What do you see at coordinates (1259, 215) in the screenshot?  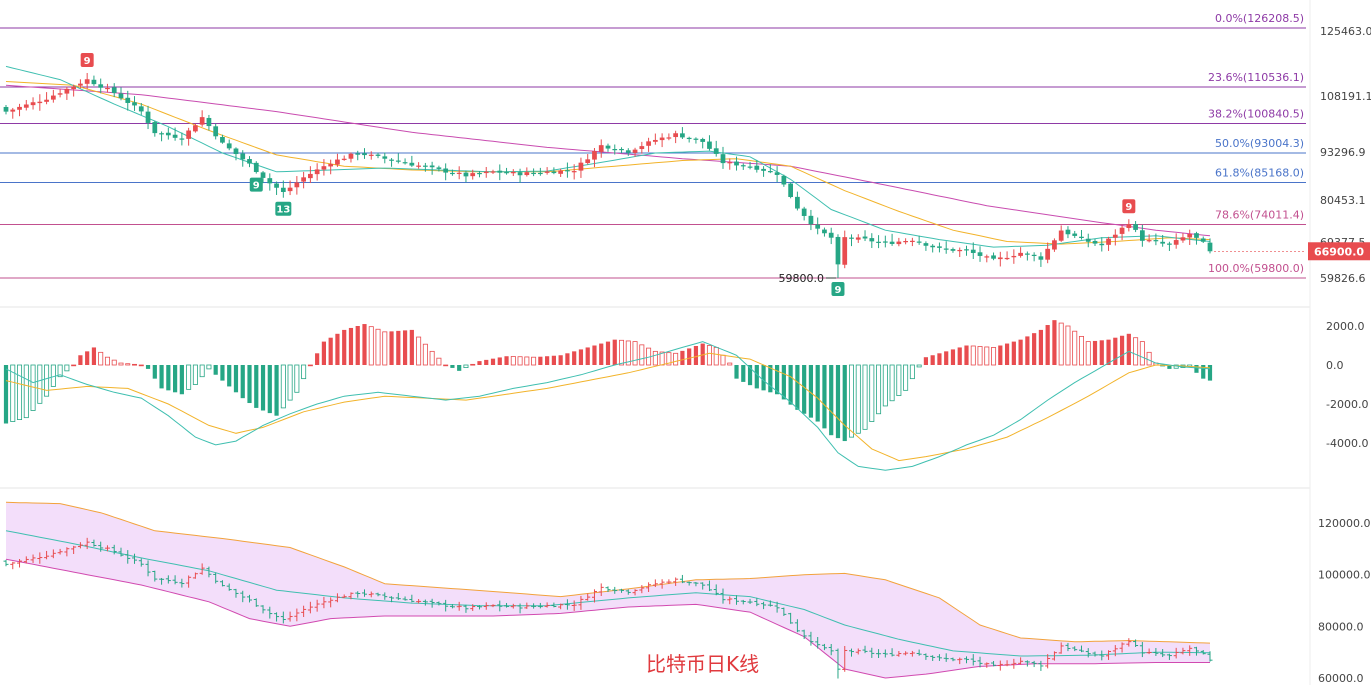 I see `fib-label: 78.6%(74011.4)` at bounding box center [1259, 215].